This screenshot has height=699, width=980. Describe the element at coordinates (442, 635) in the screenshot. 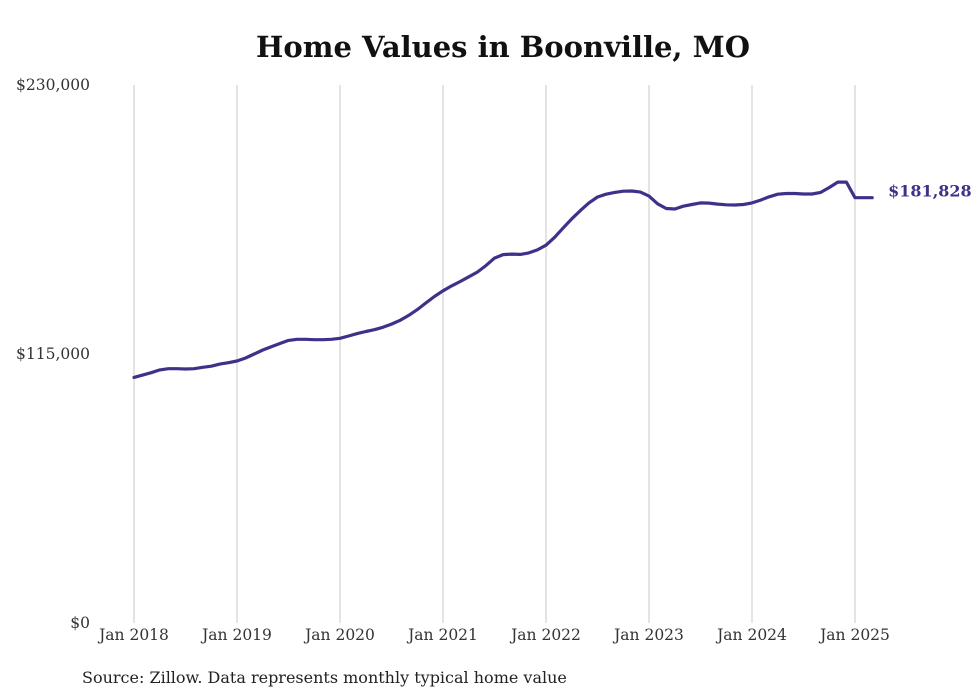

I see `x-tick-label: Jan 2021` at that location.